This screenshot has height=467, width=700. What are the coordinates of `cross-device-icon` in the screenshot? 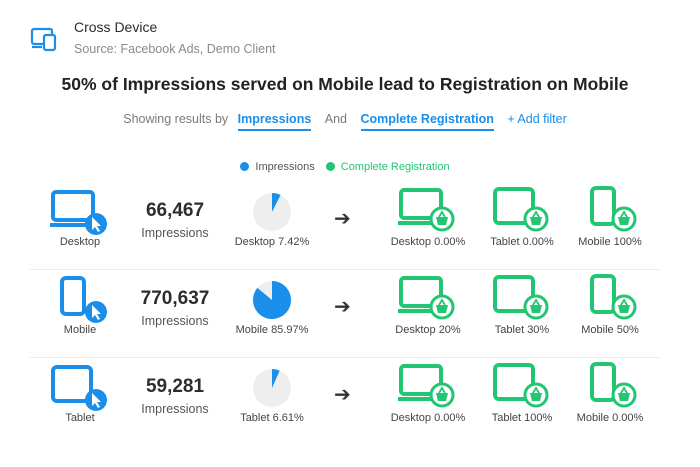 It's located at (43, 39).